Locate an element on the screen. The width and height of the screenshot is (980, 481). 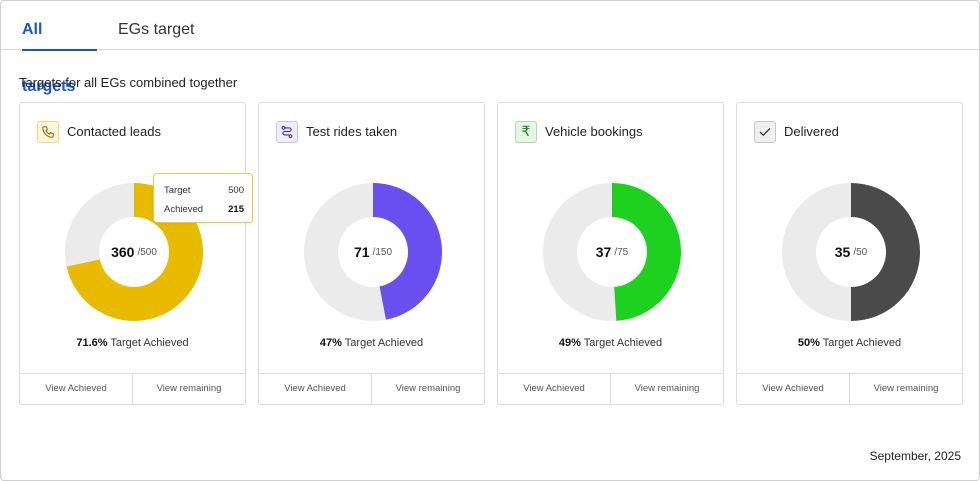
achieved-percent: 47% is located at coordinates (330, 343).